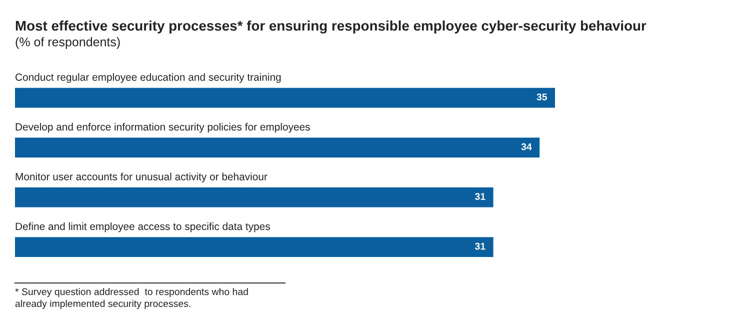 The height and width of the screenshot is (324, 756). Describe the element at coordinates (131, 298) in the screenshot. I see `text: * Survey question addressed to respondents who had already implemented security processes.` at that location.